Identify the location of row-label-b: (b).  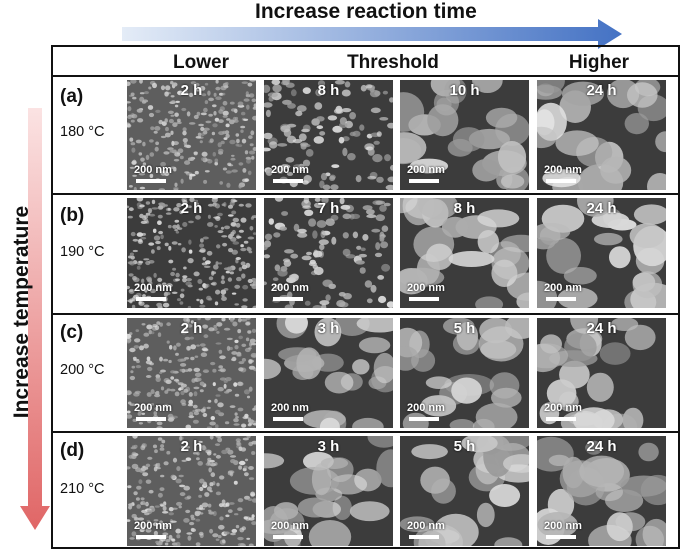
(72, 215).